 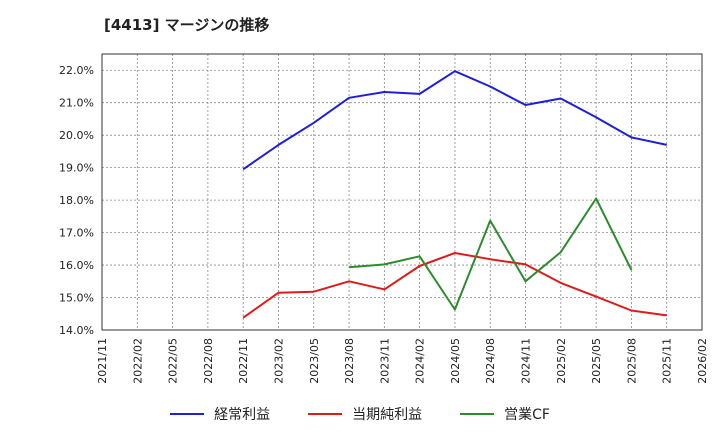 What do you see at coordinates (420, 361) in the screenshot?
I see `x-tick-label: 2024/02` at bounding box center [420, 361].